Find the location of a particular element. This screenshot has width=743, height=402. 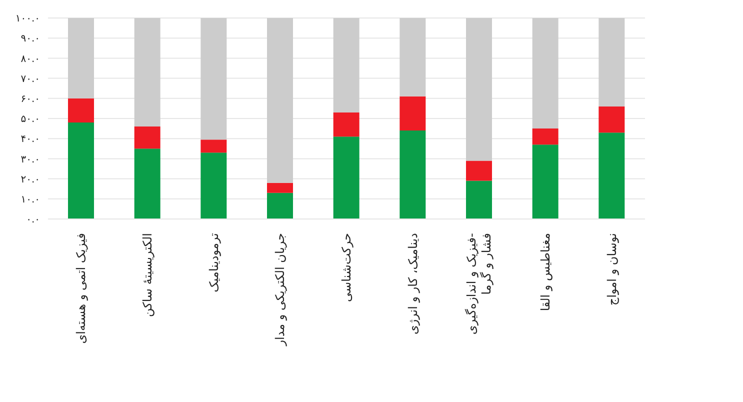

y-tick-label: ۱۰.۰ is located at coordinates (30, 200).